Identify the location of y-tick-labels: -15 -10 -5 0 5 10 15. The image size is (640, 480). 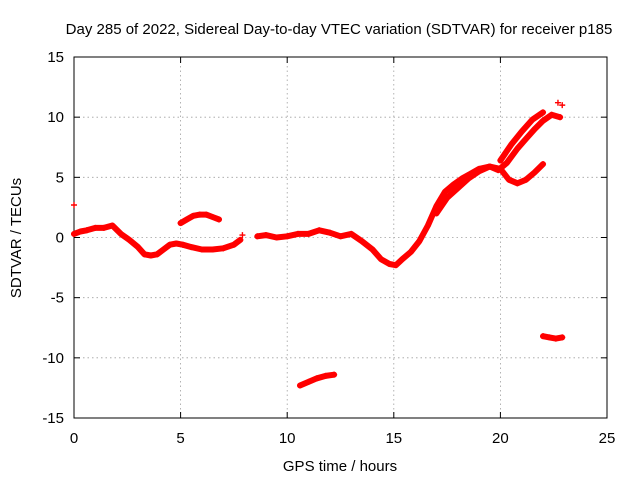
(53, 238).